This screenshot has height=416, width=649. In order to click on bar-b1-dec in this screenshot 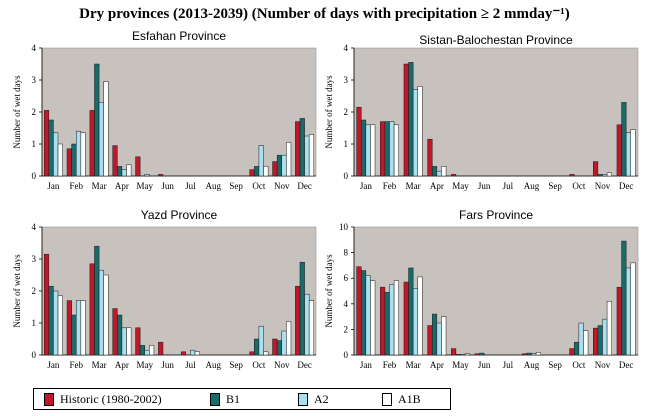, I will do `click(302, 308)`.